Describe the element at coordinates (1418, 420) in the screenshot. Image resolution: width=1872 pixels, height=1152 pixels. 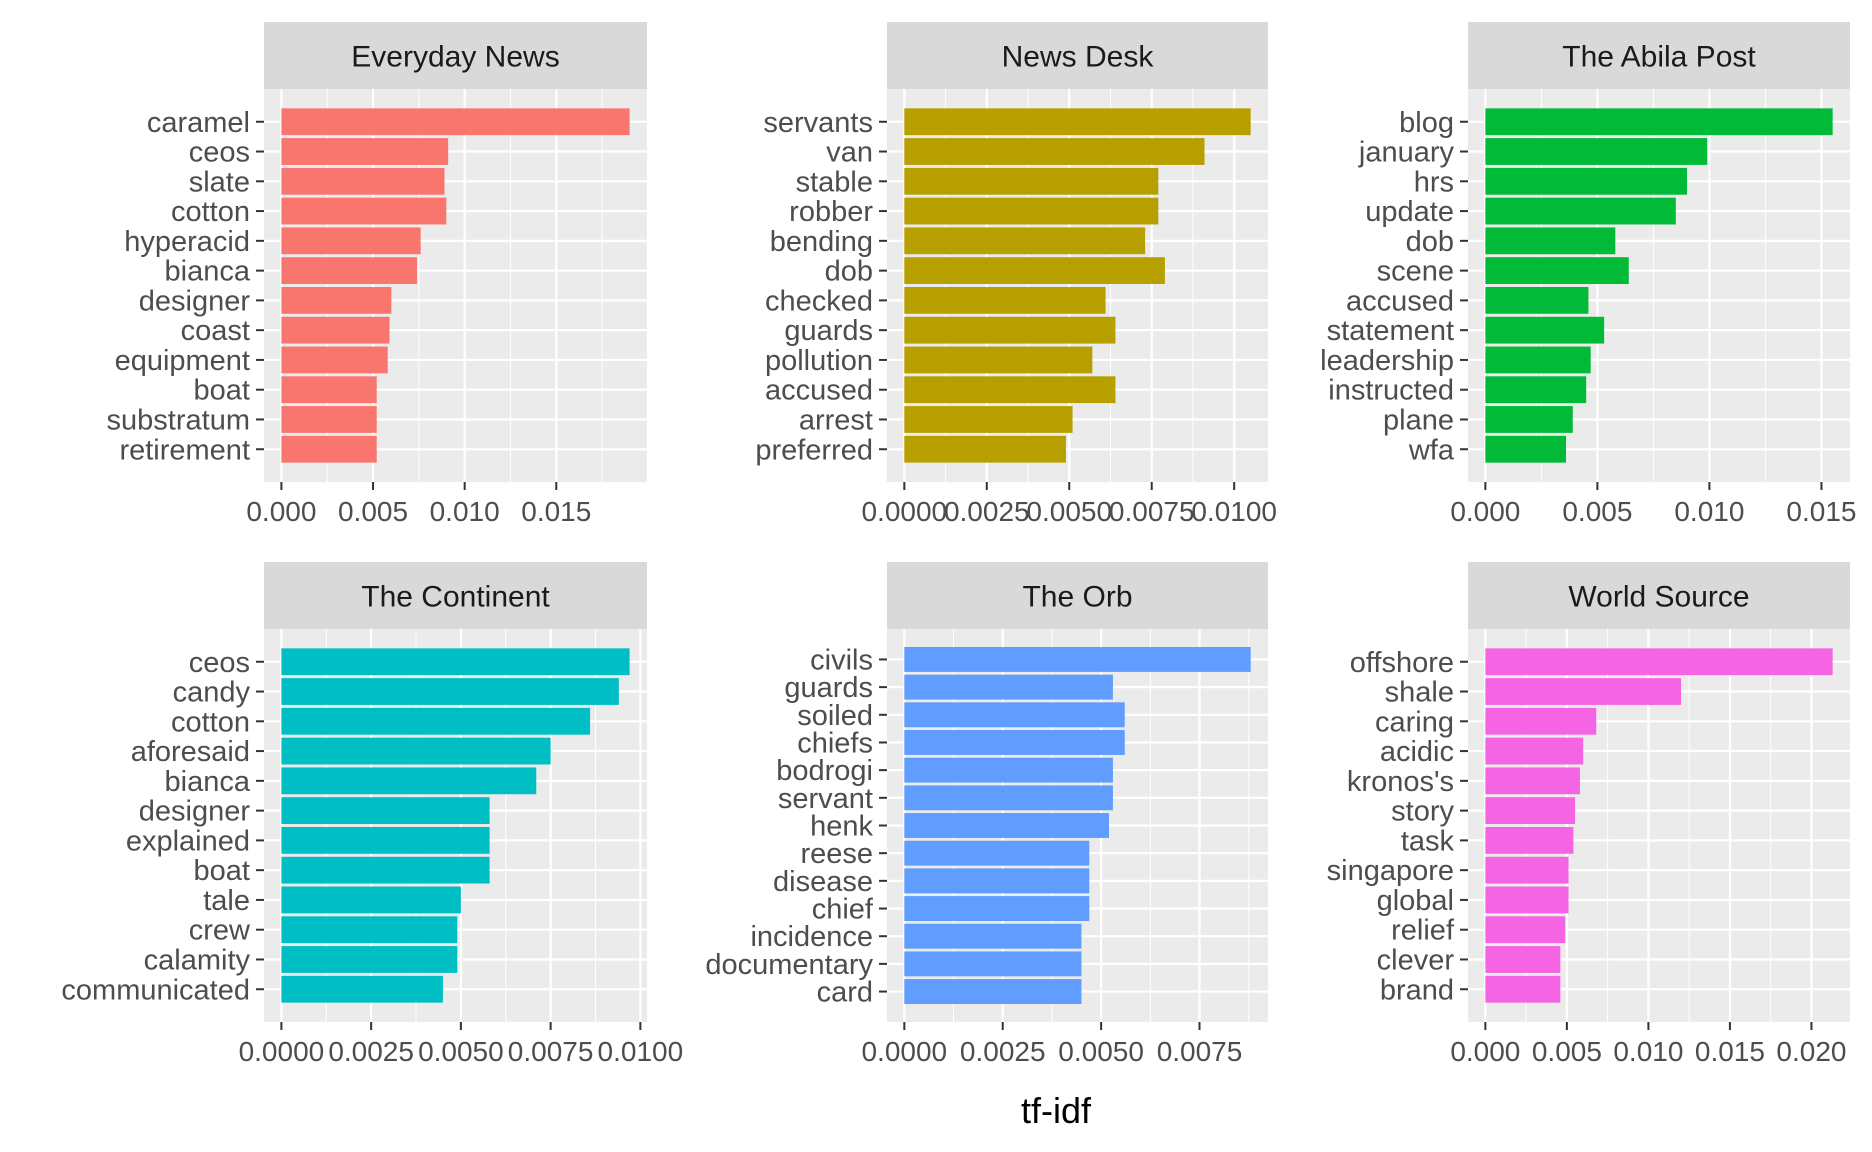
I see `y-tick-label: plane` at that location.